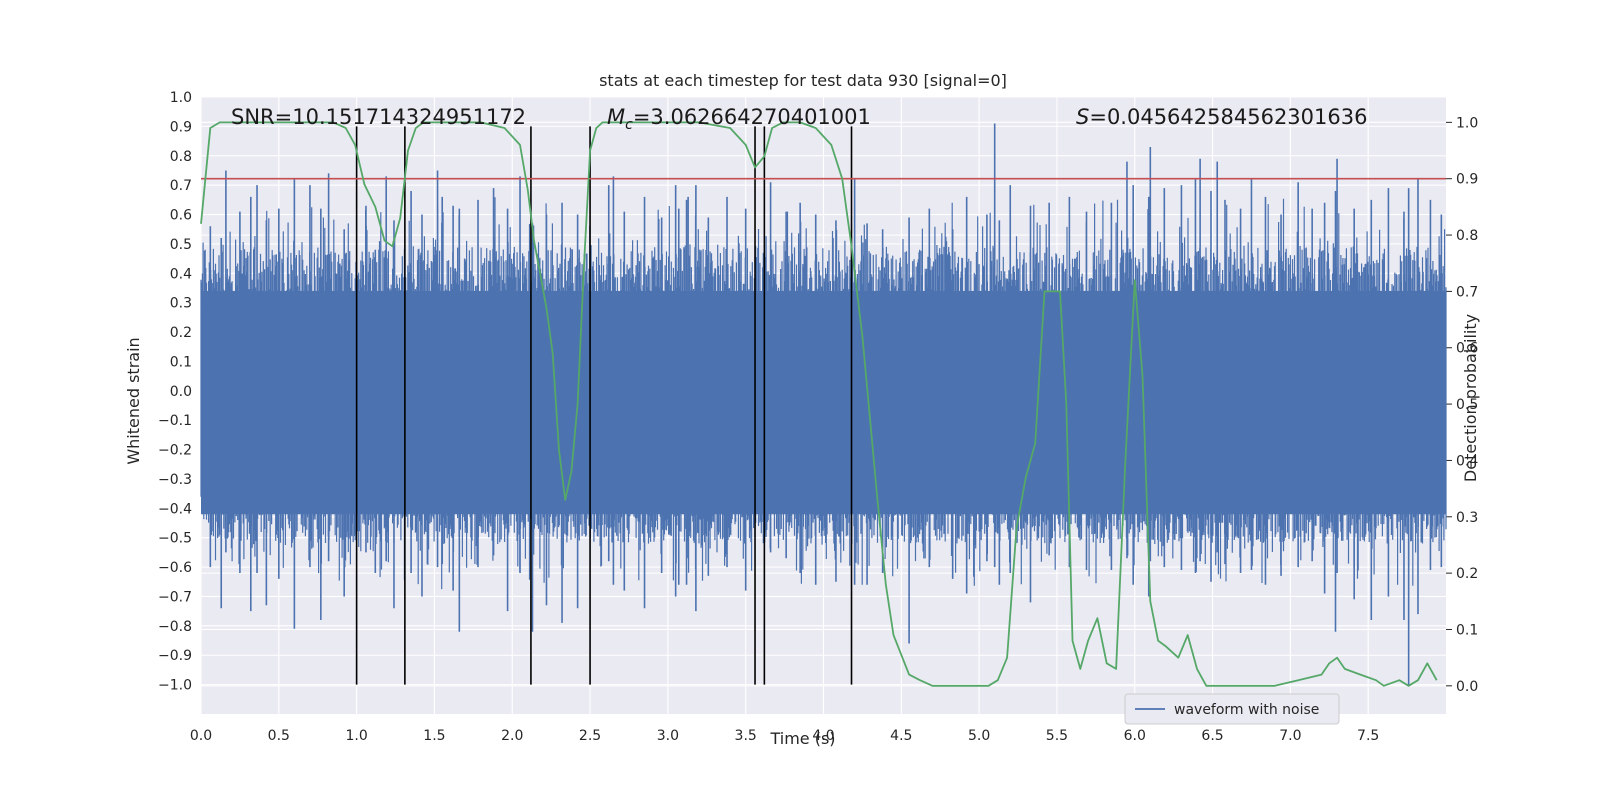  What do you see at coordinates (1467, 518) in the screenshot?
I see `y2-tick-label: 0.3` at bounding box center [1467, 518].